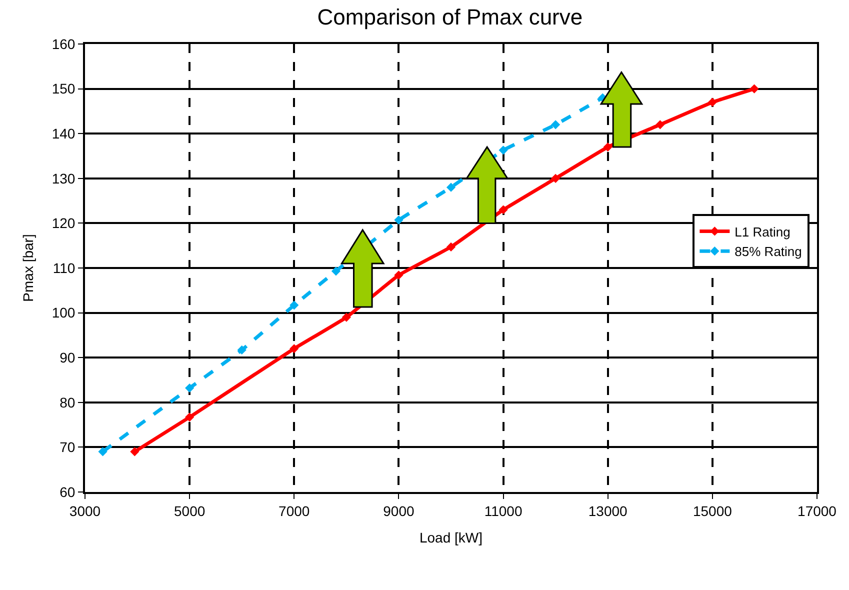 The image size is (849, 590). What do you see at coordinates (768, 252) in the screenshot?
I see `legend-label: 85% Rating` at bounding box center [768, 252].